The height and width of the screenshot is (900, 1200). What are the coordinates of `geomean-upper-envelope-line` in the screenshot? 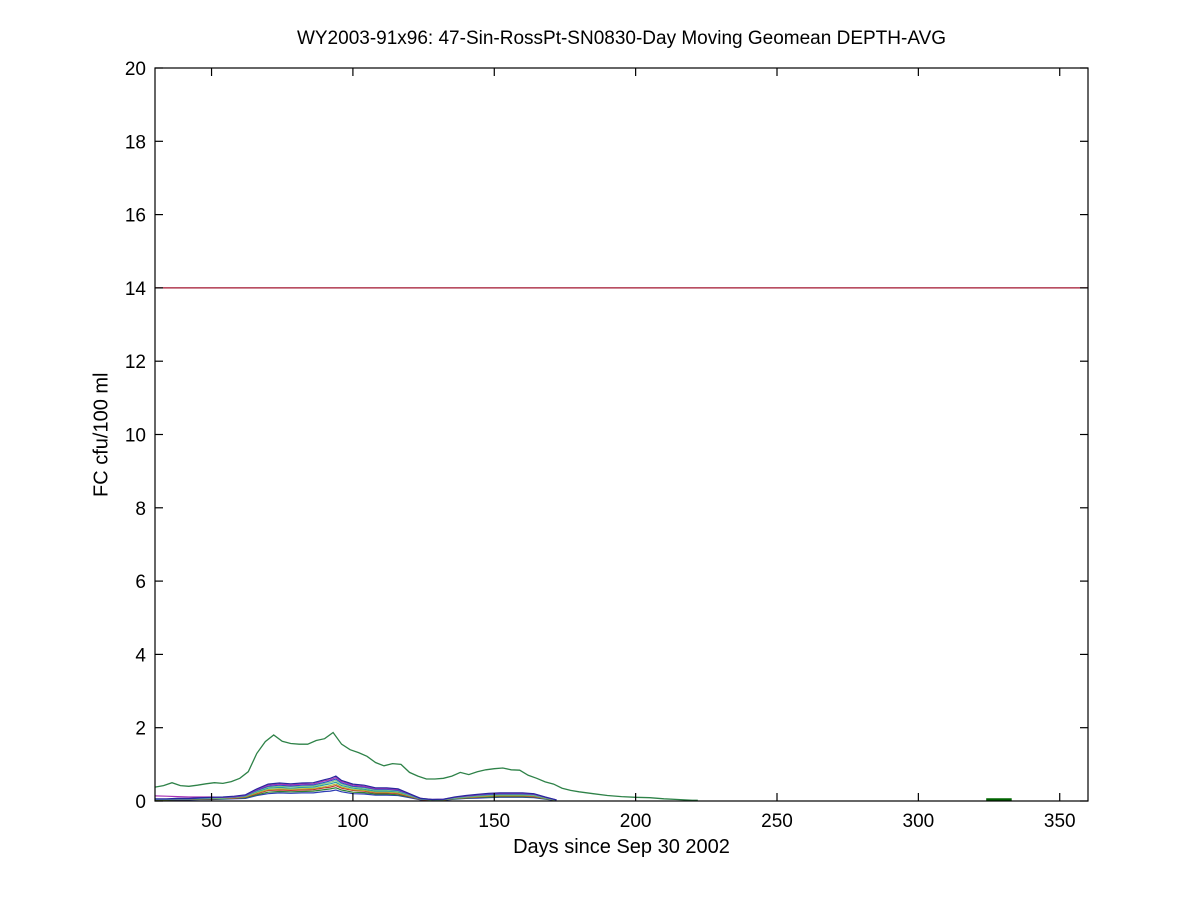 It's located at (426, 766).